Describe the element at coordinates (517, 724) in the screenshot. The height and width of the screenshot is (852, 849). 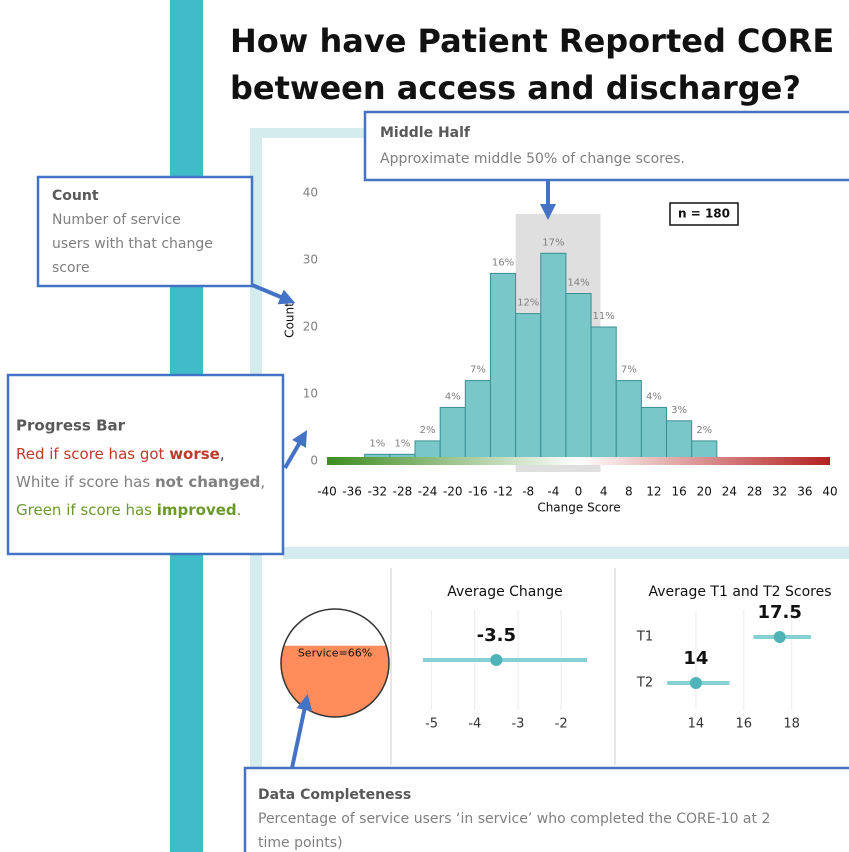
I see `x-tick-label: -3` at that location.